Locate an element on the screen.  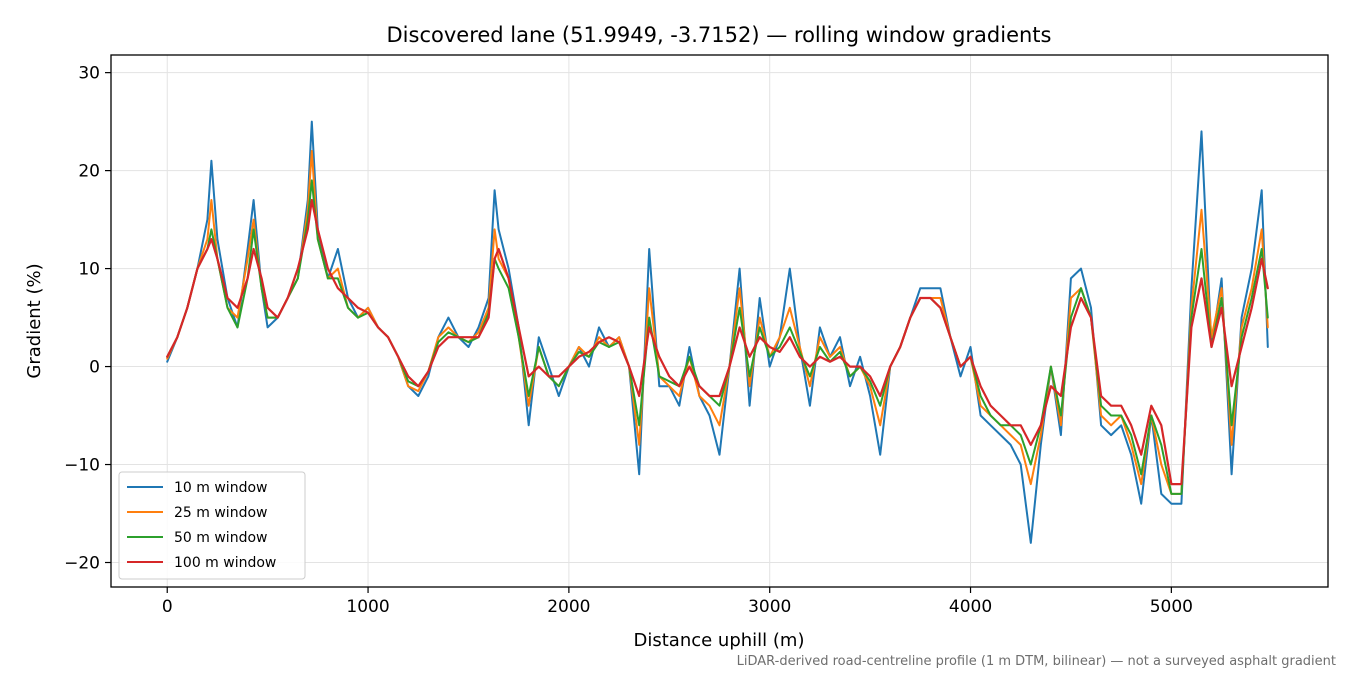
legend-label: 25 m window is located at coordinates (220, 513).